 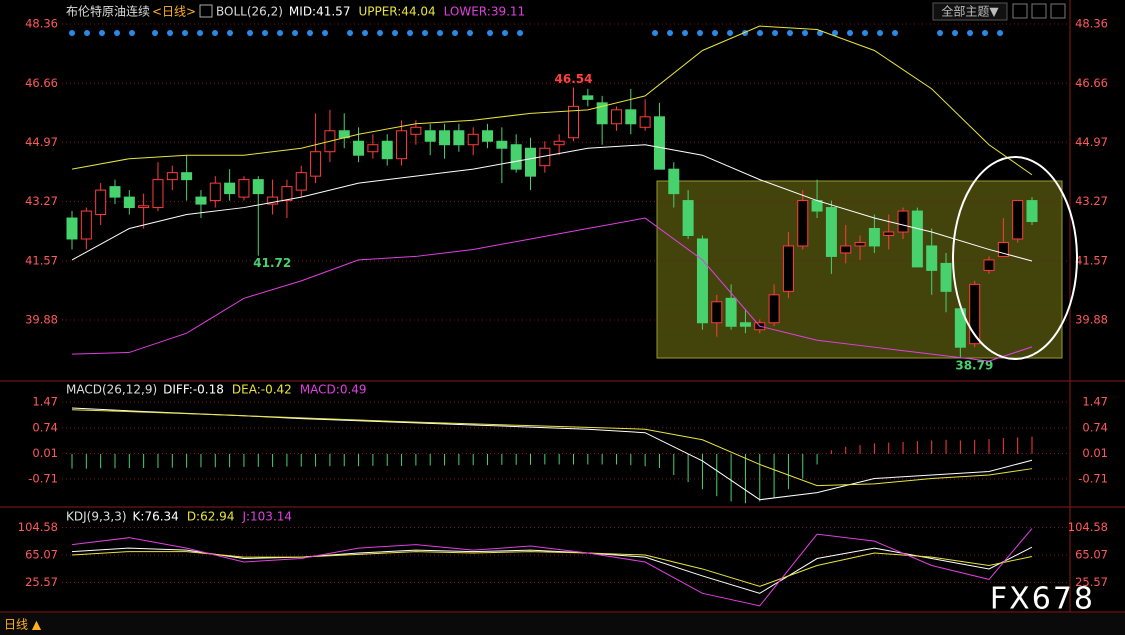 What do you see at coordinates (111, 390) in the screenshot?
I see `legend-label: MACD(26,12,9)` at bounding box center [111, 390].